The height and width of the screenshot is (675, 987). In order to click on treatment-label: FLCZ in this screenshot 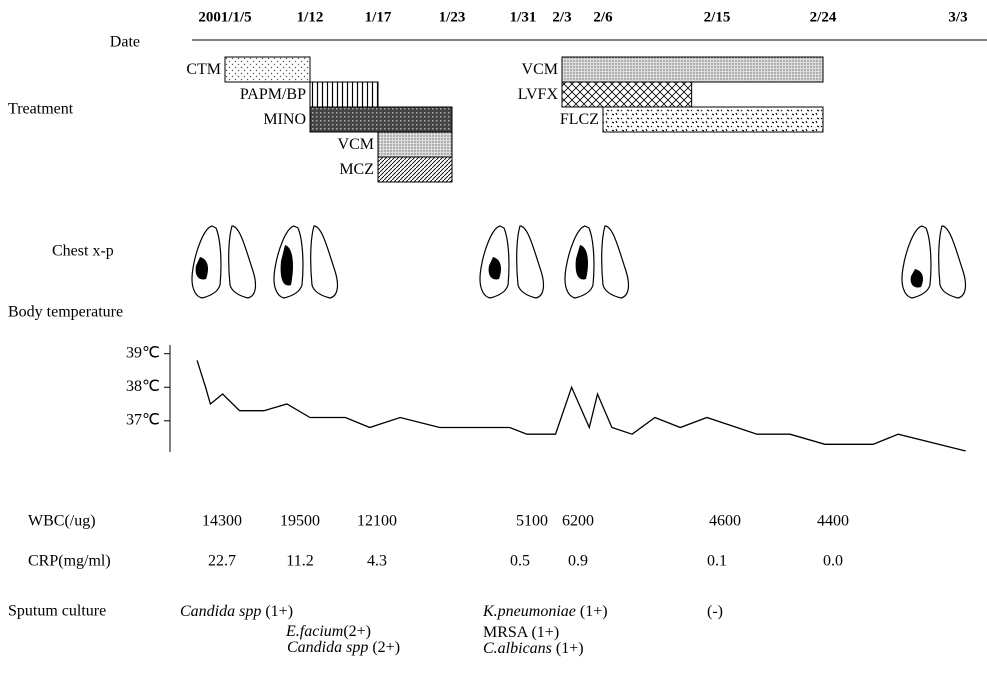, I will do `click(579, 119)`.